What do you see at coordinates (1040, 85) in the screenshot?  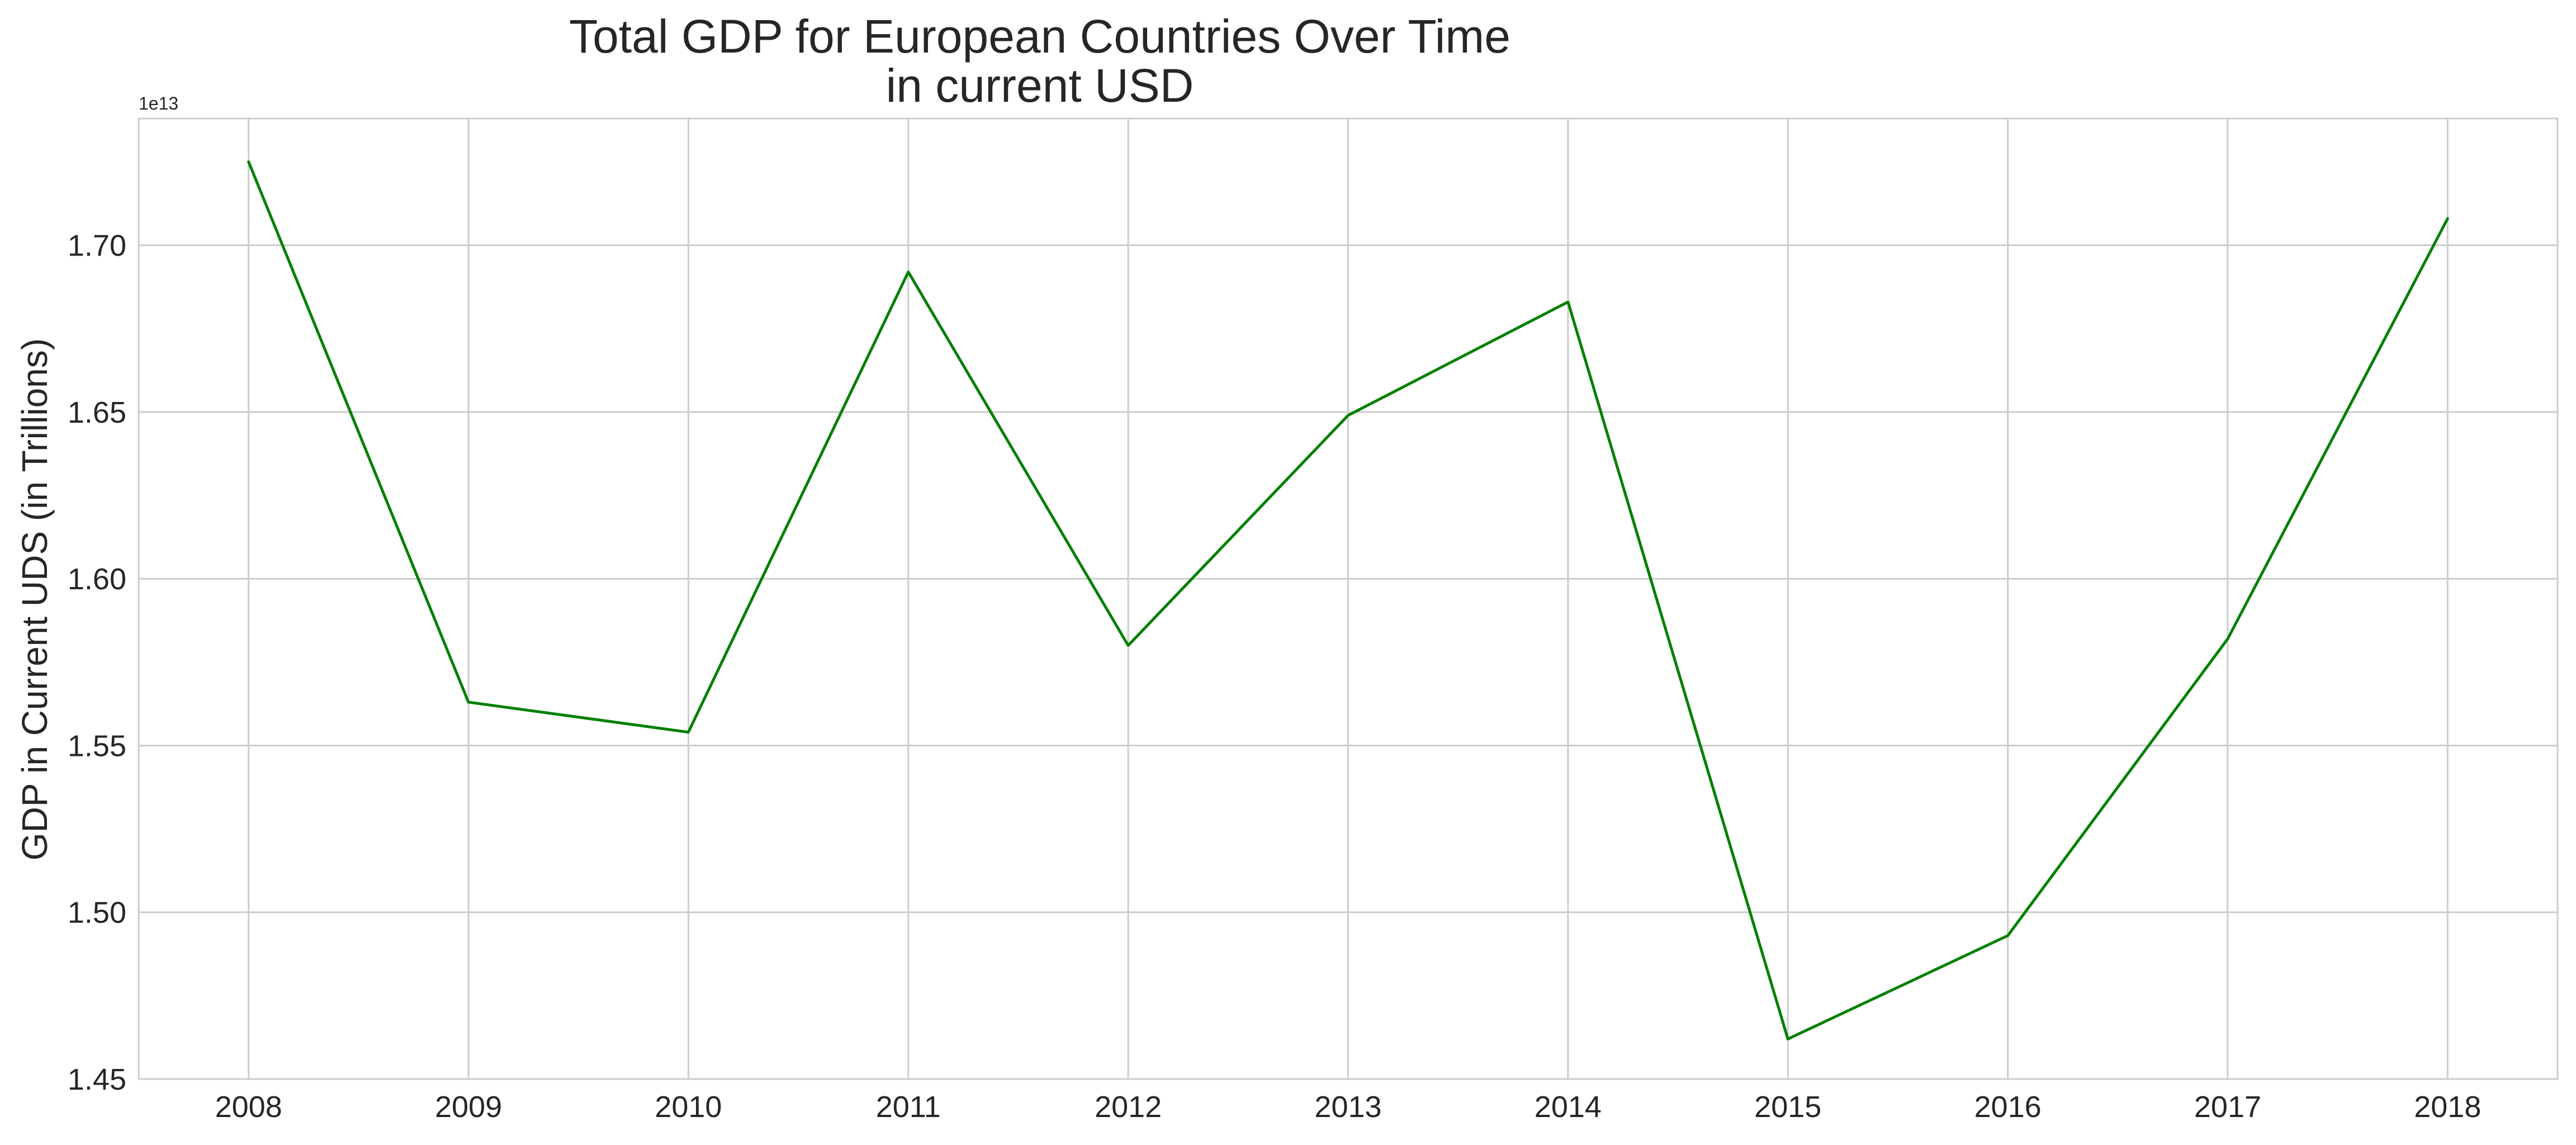 I see `chart-title-line-2: in current USD` at bounding box center [1040, 85].